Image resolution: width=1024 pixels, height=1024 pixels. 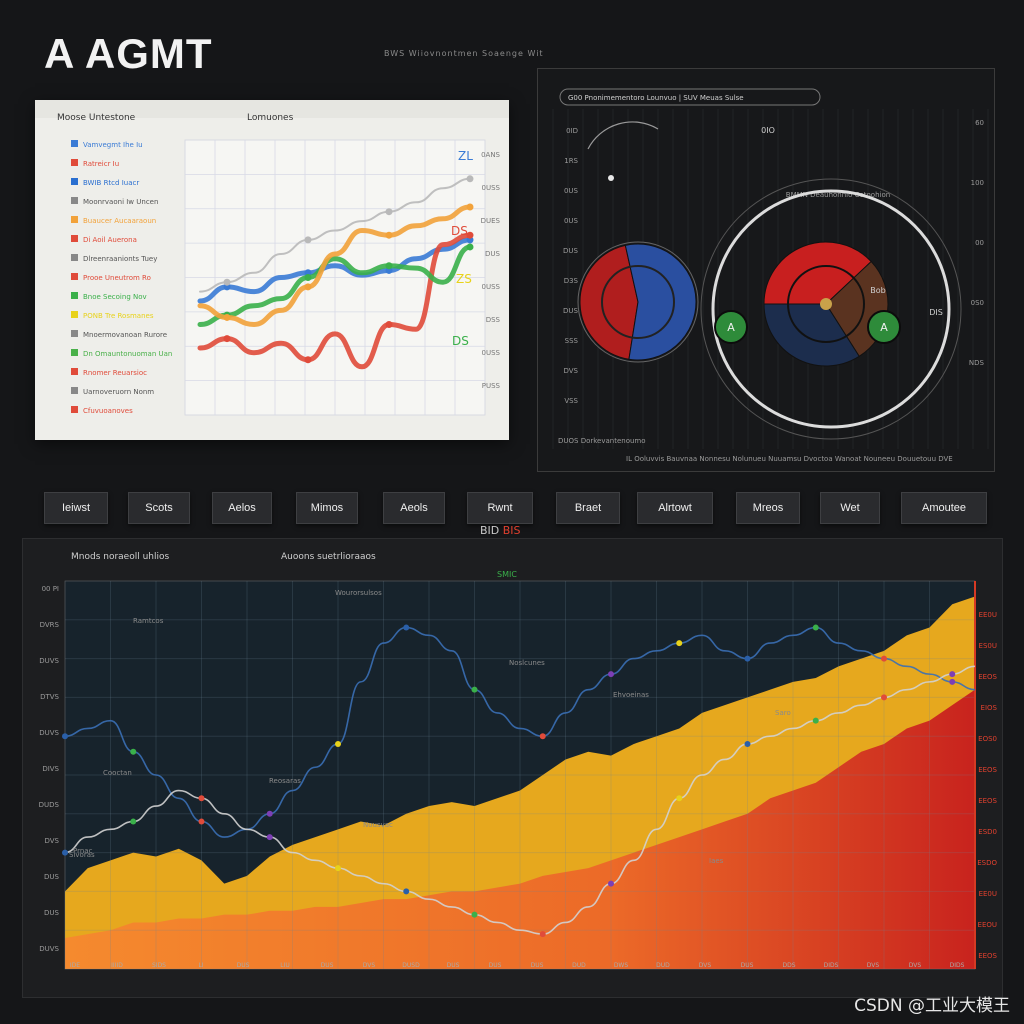 What do you see at coordinates (571, 401) in the screenshot?
I see `gauge-tick-left: VSS` at bounding box center [571, 401].